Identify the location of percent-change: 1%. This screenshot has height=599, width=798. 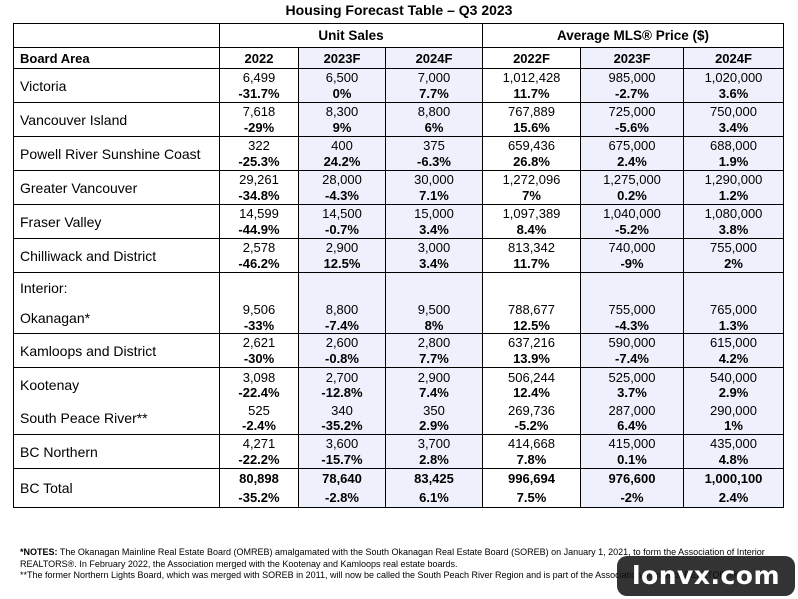
(733, 425).